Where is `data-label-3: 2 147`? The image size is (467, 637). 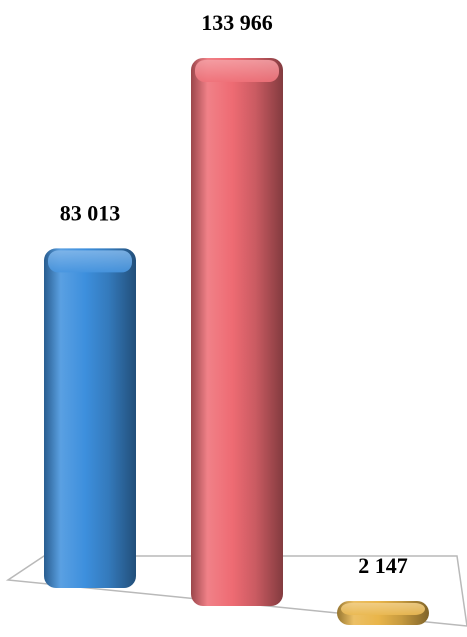 data-label-3: 2 147 is located at coordinates (383, 565).